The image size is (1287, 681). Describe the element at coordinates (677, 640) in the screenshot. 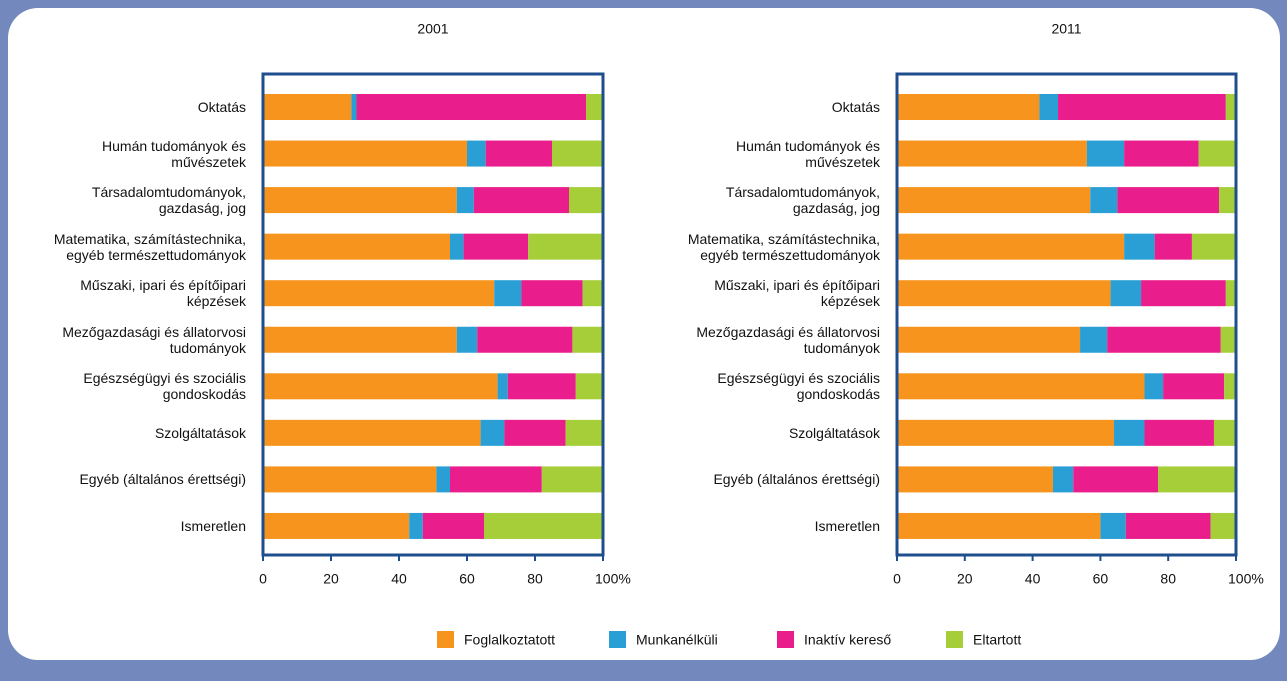

I see `legend-label: Munkanélküli` at that location.